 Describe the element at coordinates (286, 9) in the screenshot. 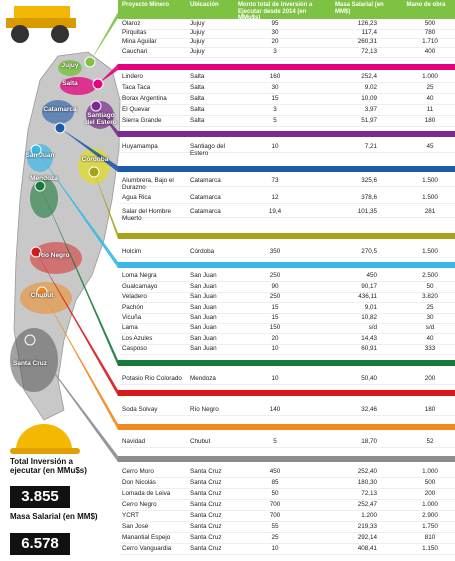

I see `header-band` at that location.